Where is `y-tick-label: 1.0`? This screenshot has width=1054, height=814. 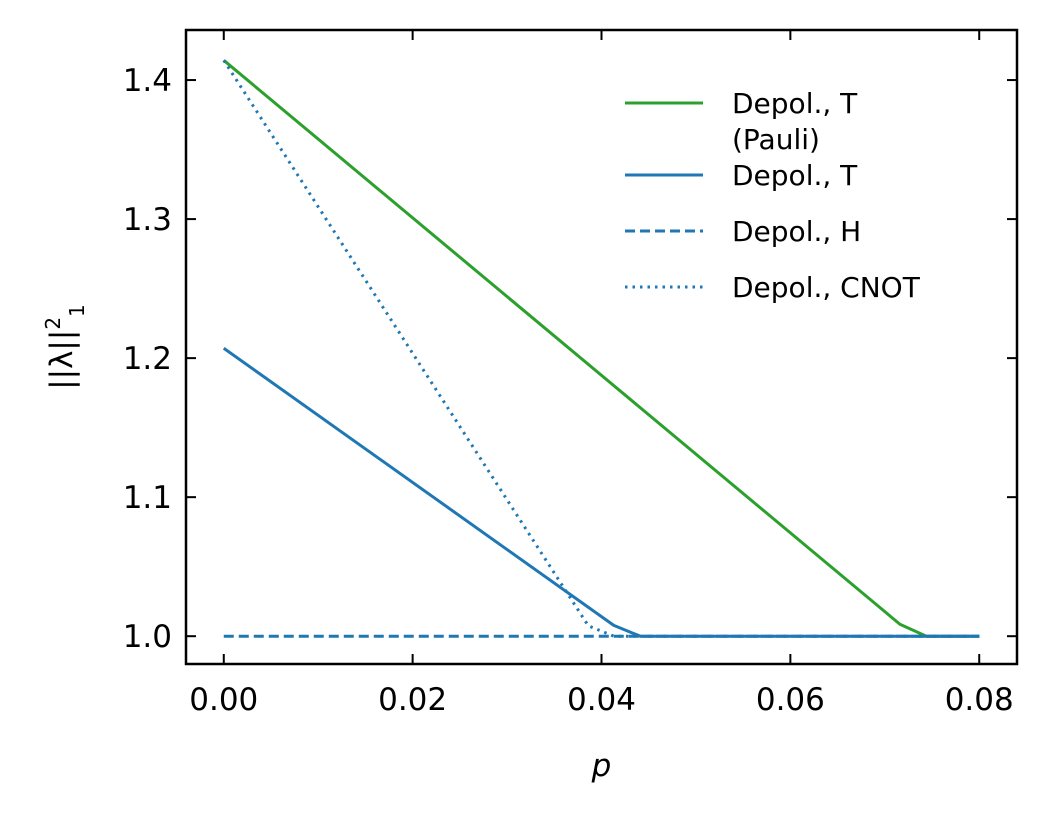 y-tick-label: 1.0 is located at coordinates (147, 637).